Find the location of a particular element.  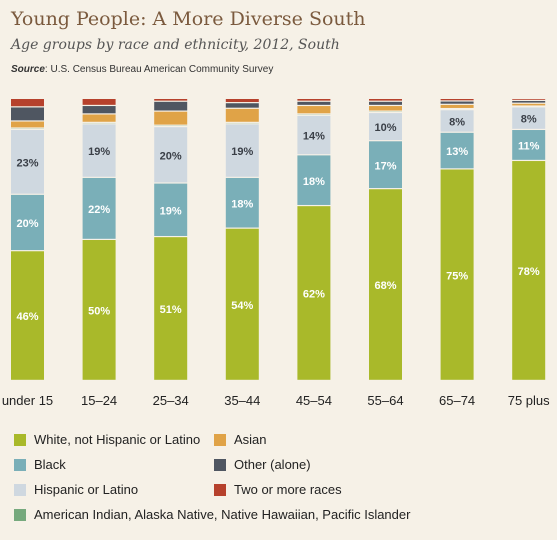

data-label-white-not-hispanic-or-latino-15-24: 50% is located at coordinates (99, 312).